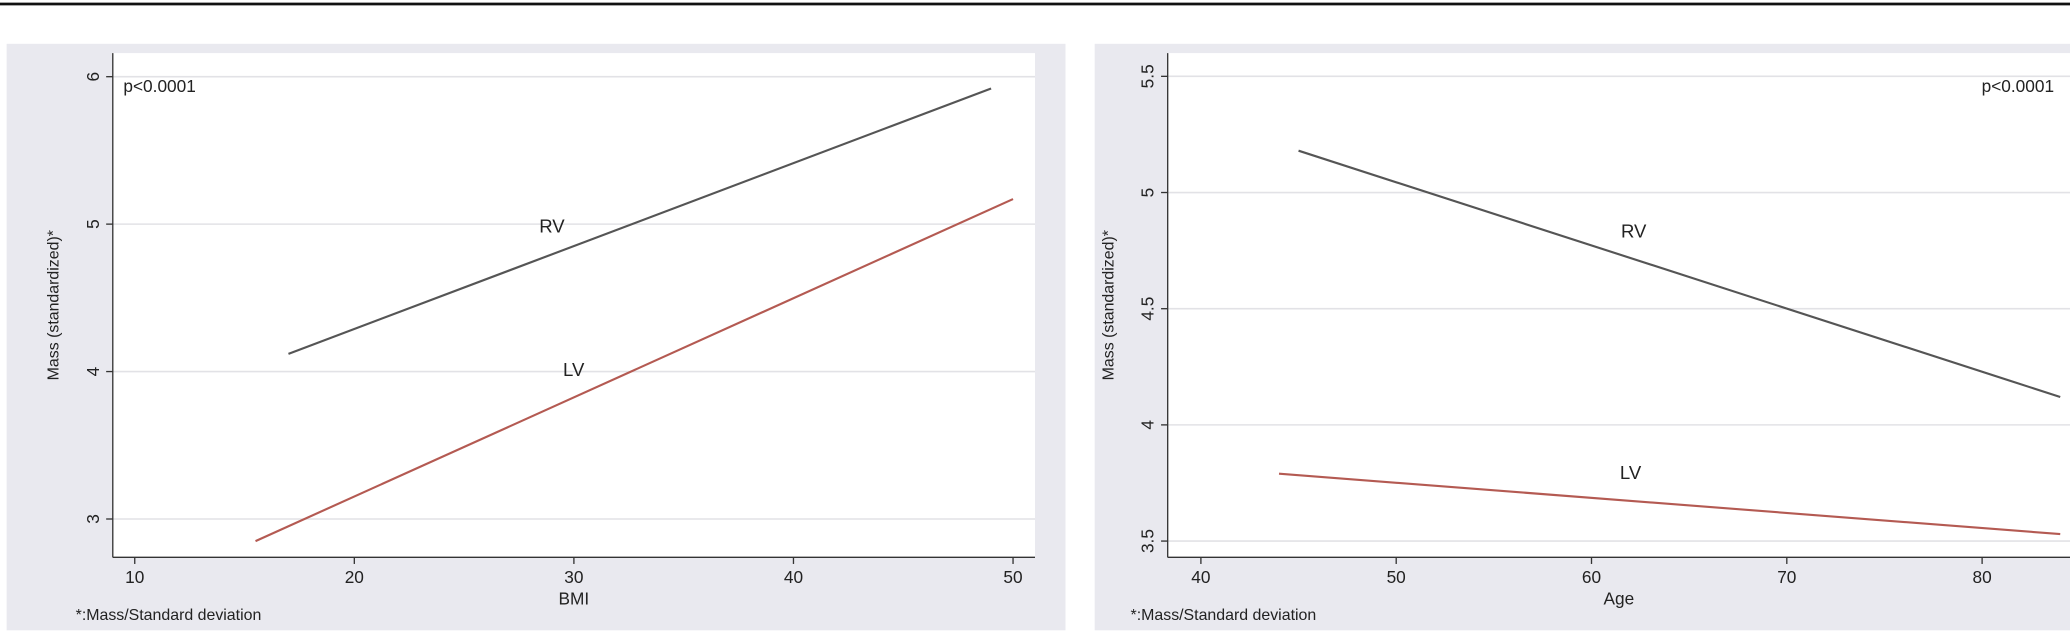 The height and width of the screenshot is (631, 2070). Describe the element at coordinates (573, 577) in the screenshot. I see `x-tick-label: 30` at that location.